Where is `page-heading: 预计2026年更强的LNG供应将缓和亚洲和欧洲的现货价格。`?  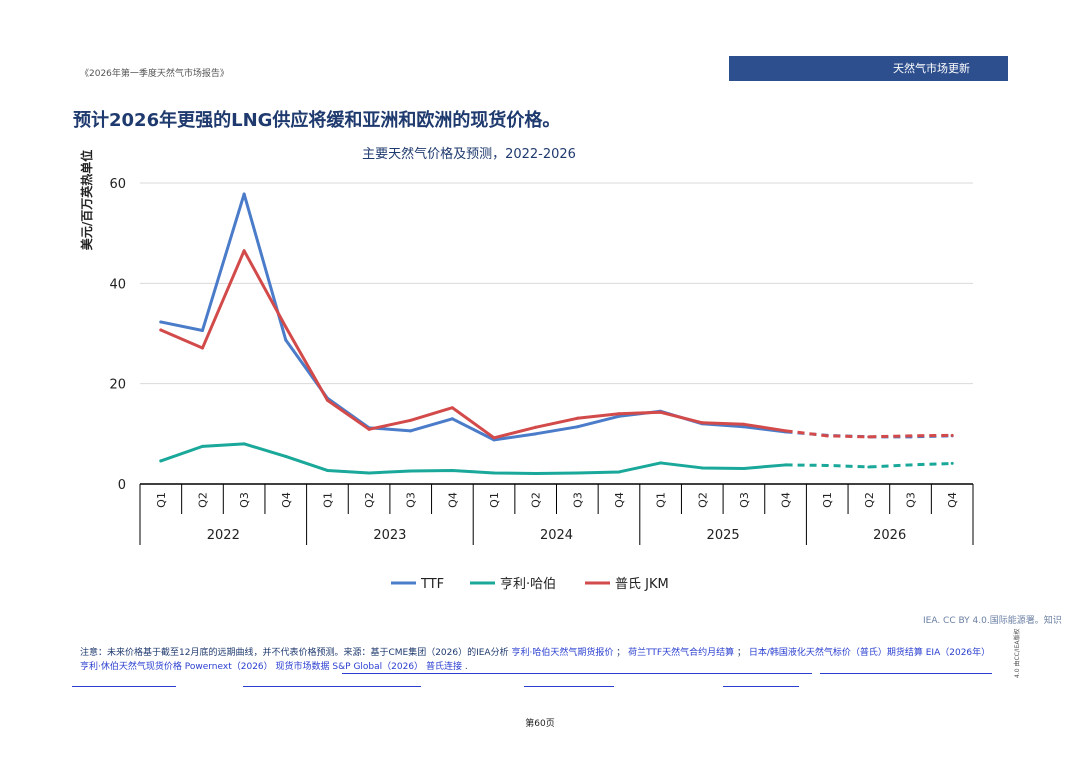 page-heading: 预计2026年更强的LNG供应将缓和亚洲和欧洲的现货价格。 is located at coordinates (317, 120).